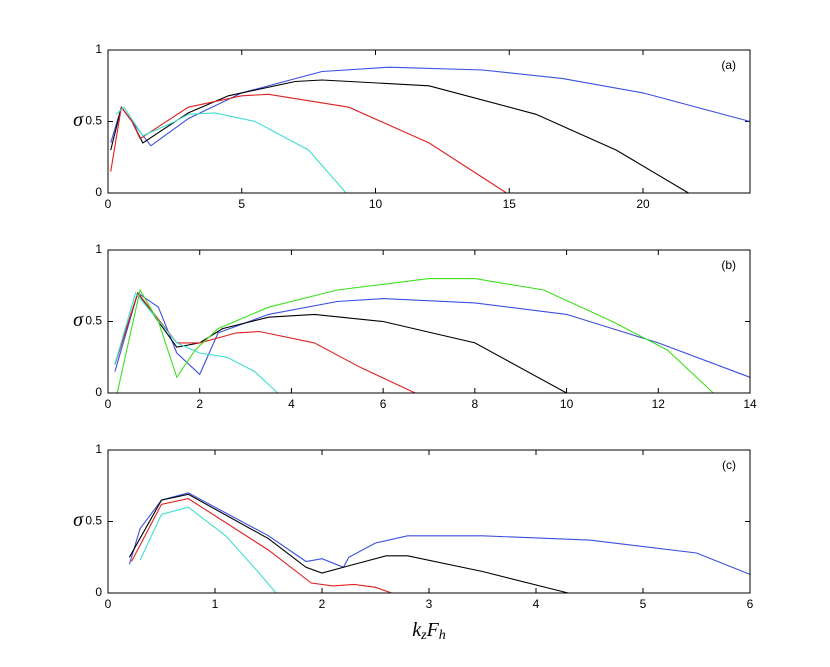 This screenshot has height=667, width=830. I want to click on x-axis-label-part: F, so click(433, 630).